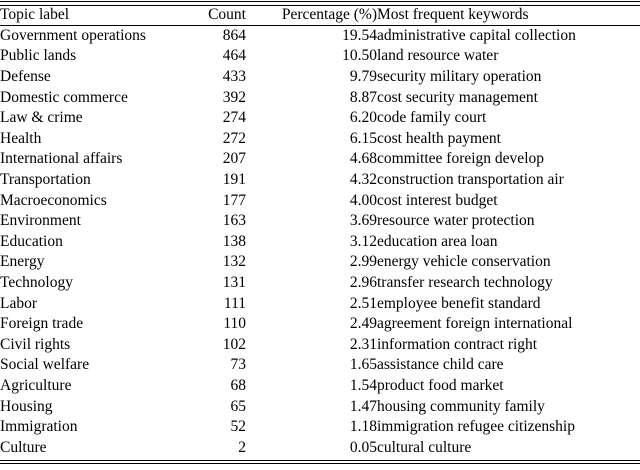  What do you see at coordinates (320, 462) in the screenshot?
I see `bottom-double-rule` at bounding box center [320, 462].